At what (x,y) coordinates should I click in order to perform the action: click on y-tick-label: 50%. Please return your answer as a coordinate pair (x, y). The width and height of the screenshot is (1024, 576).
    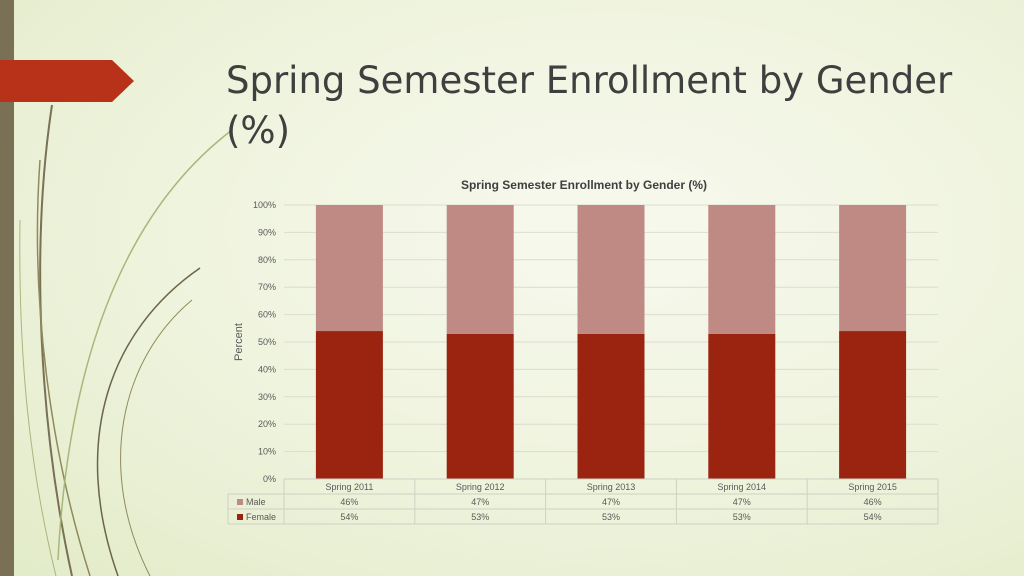
    Looking at the image, I should click on (267, 342).